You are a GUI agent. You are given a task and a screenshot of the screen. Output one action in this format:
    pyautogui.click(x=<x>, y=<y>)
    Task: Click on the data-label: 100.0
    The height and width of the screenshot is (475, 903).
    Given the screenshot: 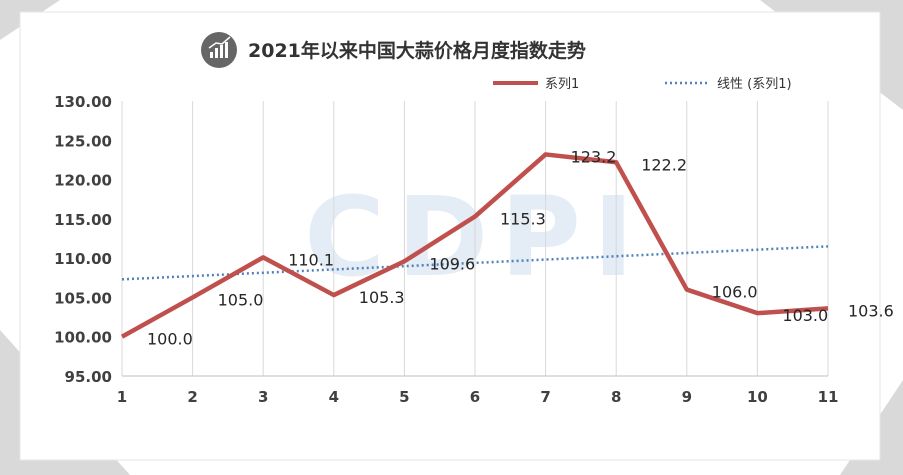 What is the action you would take?
    pyautogui.click(x=170, y=339)
    